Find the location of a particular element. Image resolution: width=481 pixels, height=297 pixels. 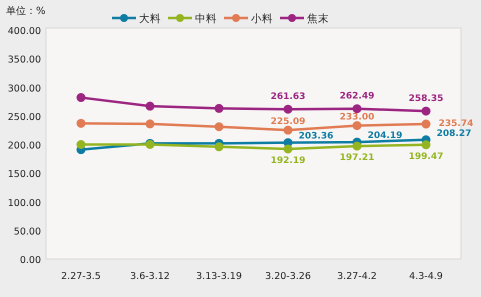

y-tick-label: 250.00 is located at coordinates (24, 117).